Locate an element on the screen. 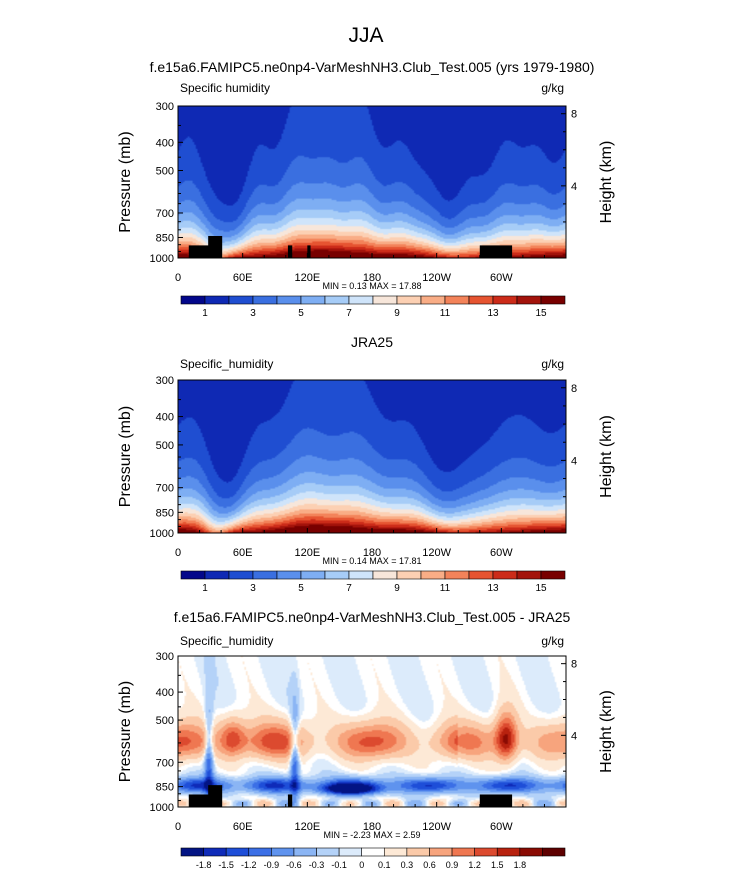  height-tick-label: 4 is located at coordinates (574, 736).